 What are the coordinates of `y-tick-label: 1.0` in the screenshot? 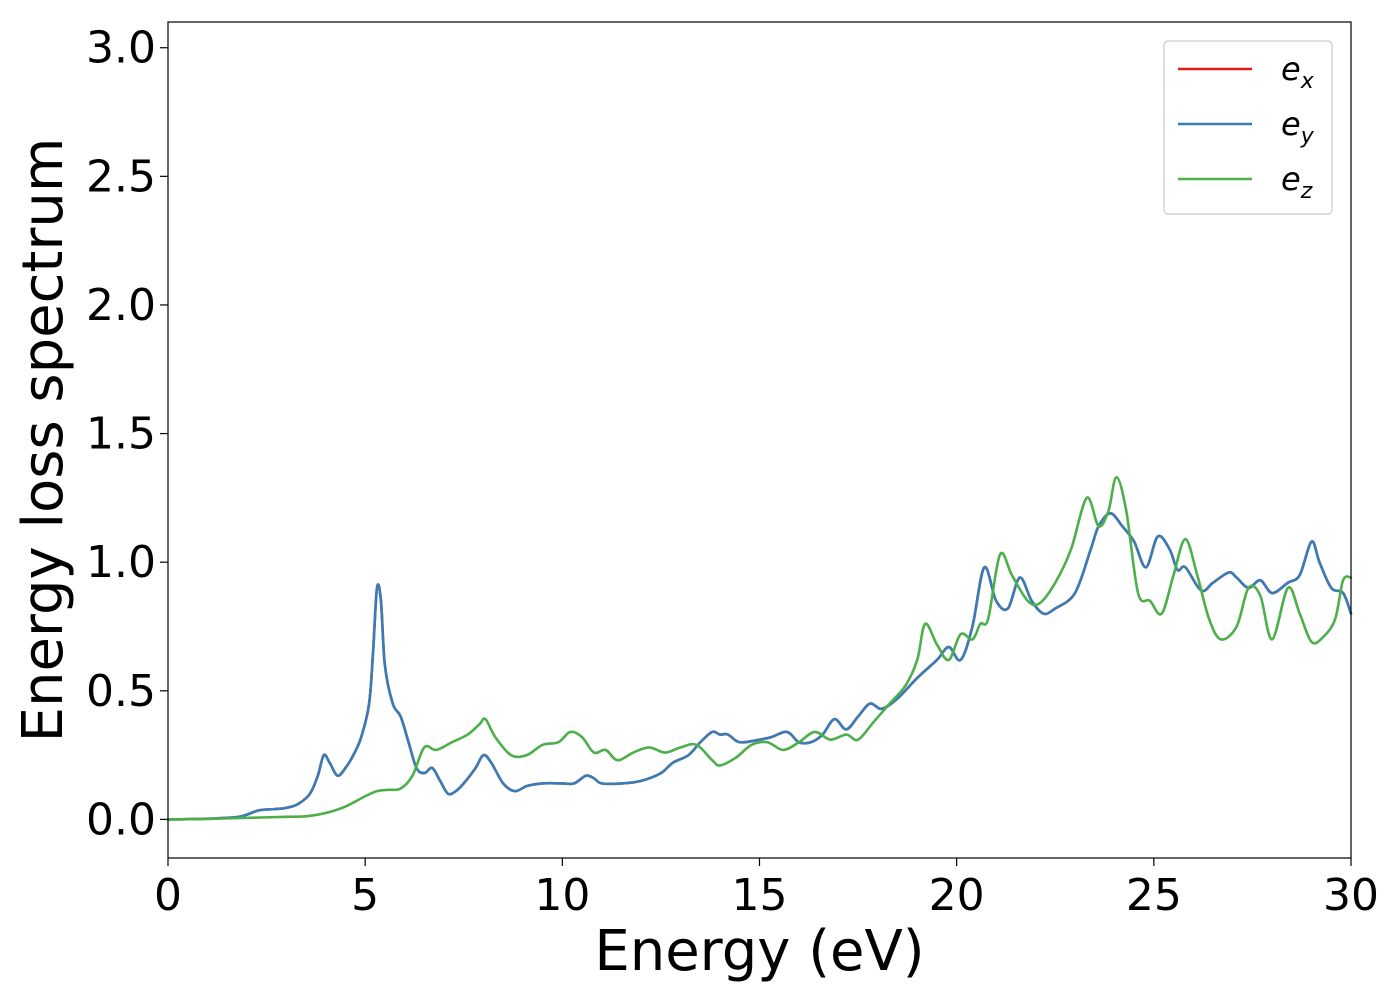 It's located at (121, 562).